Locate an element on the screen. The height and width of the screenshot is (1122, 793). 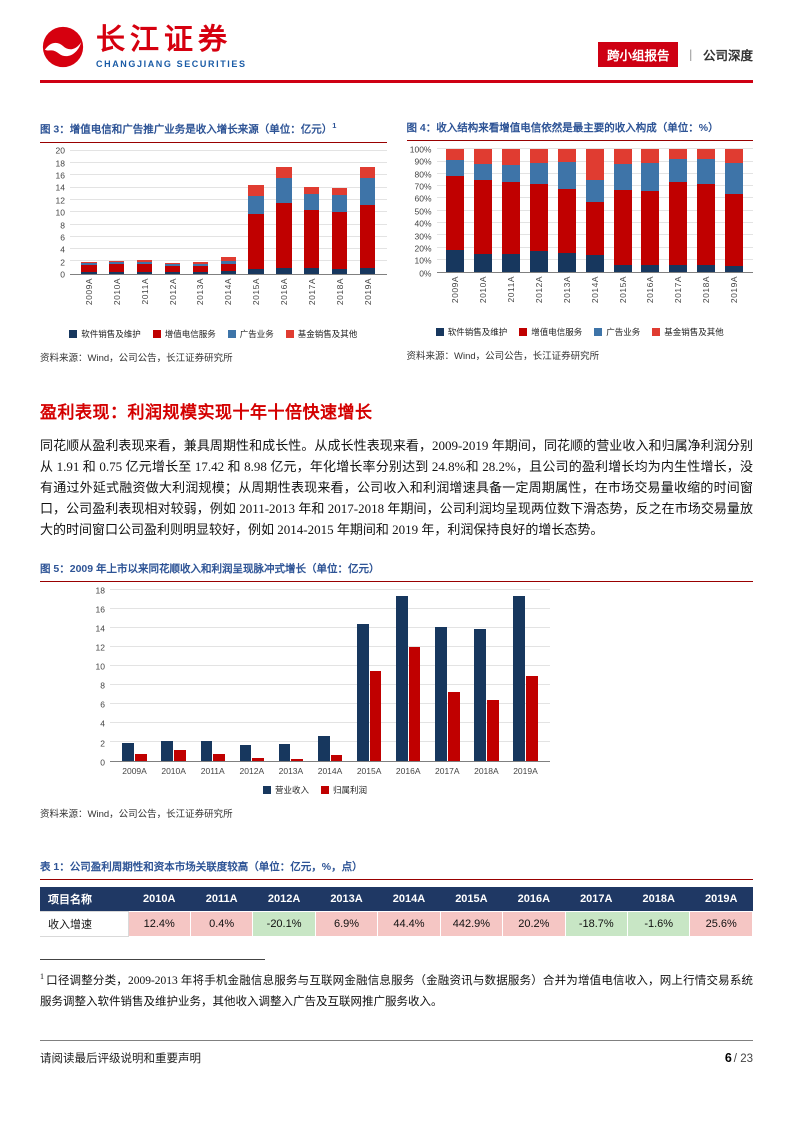
y-axis-tick-label: 12 is located at coordinates (100, 647).